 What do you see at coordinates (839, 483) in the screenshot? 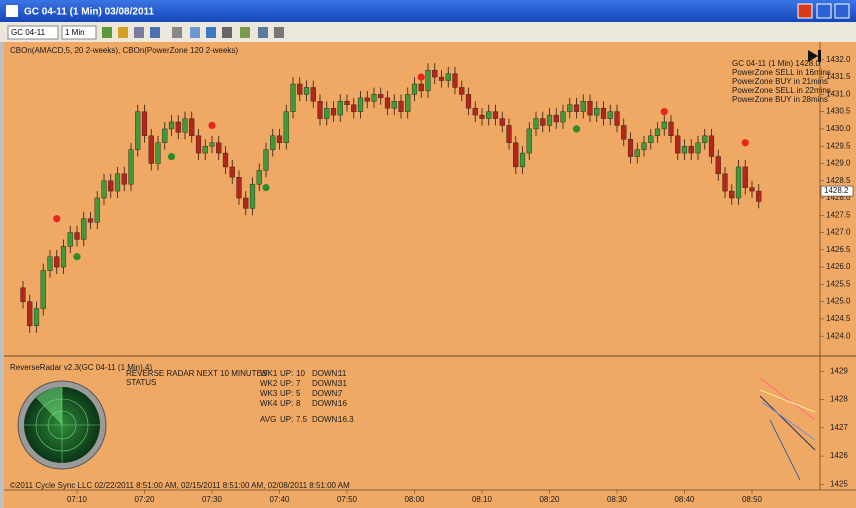
I see `y2-tick-label: 1425` at bounding box center [839, 483].